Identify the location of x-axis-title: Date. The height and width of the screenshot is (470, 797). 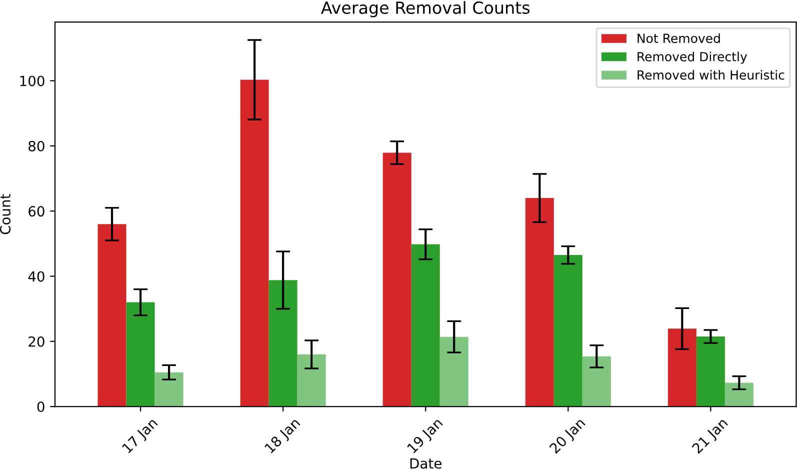
(426, 463).